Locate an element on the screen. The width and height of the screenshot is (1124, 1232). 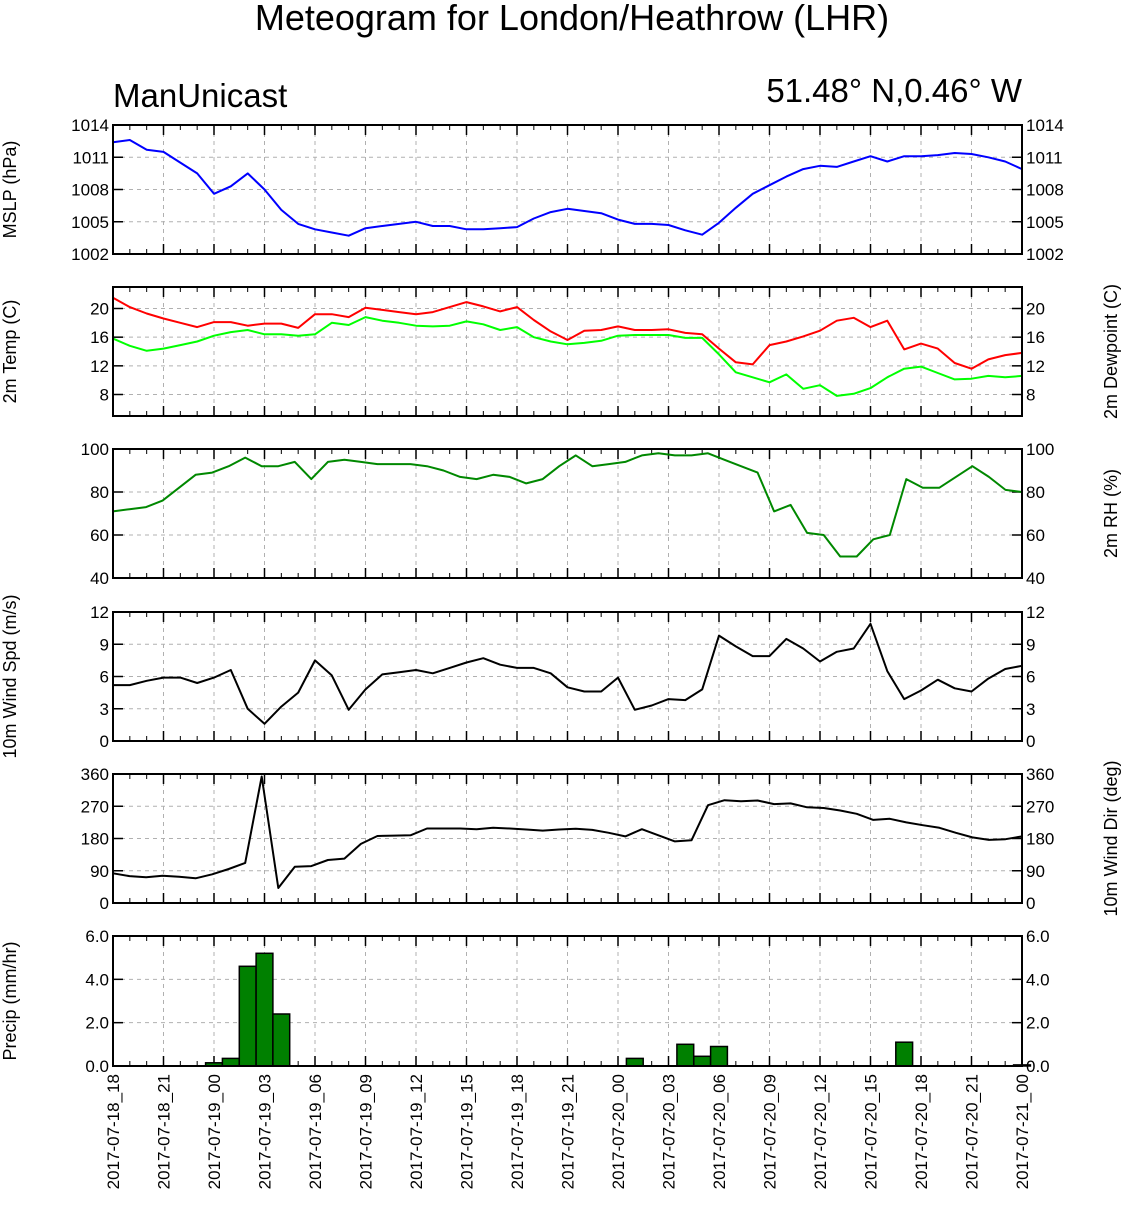
y-tick-label-right: 180 is located at coordinates (1040, 839).